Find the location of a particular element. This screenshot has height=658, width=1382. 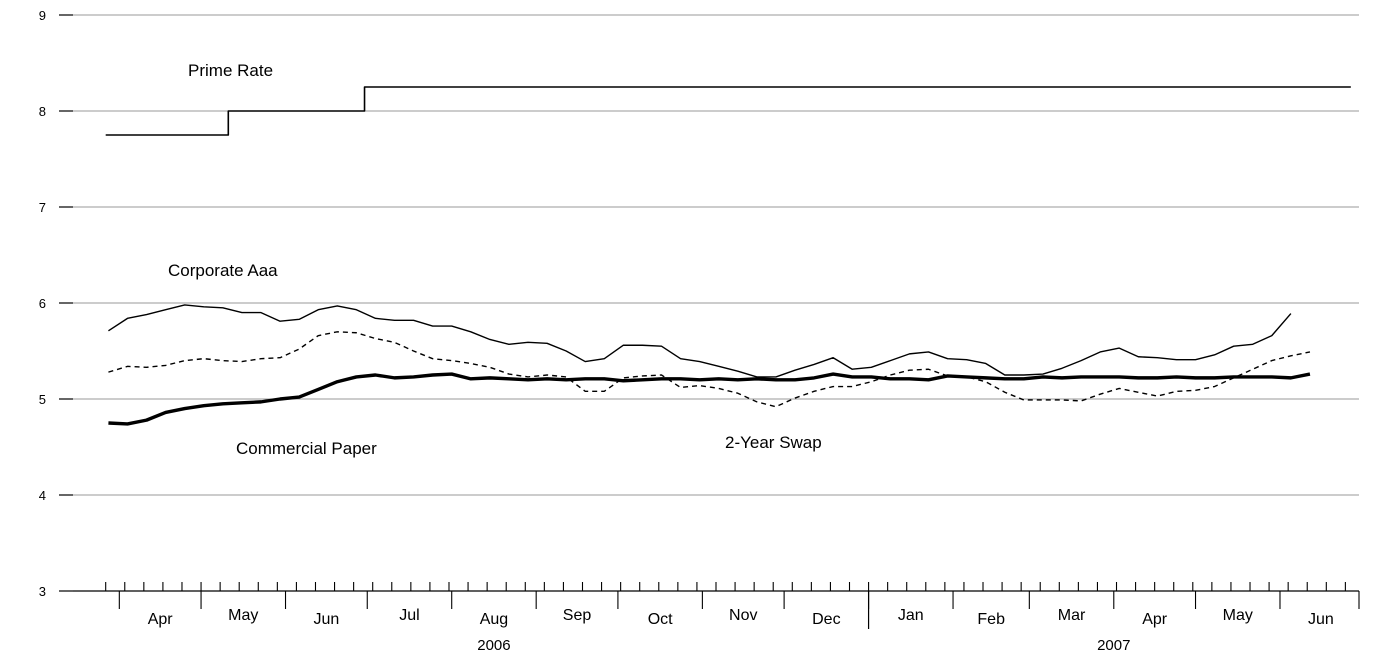

y-tick-label-4: 4 is located at coordinates (42, 495).